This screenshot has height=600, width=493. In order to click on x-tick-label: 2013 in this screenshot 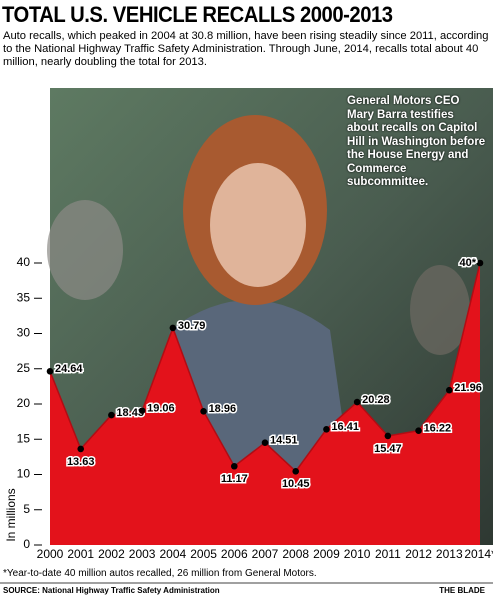, I will do `click(449, 554)`.